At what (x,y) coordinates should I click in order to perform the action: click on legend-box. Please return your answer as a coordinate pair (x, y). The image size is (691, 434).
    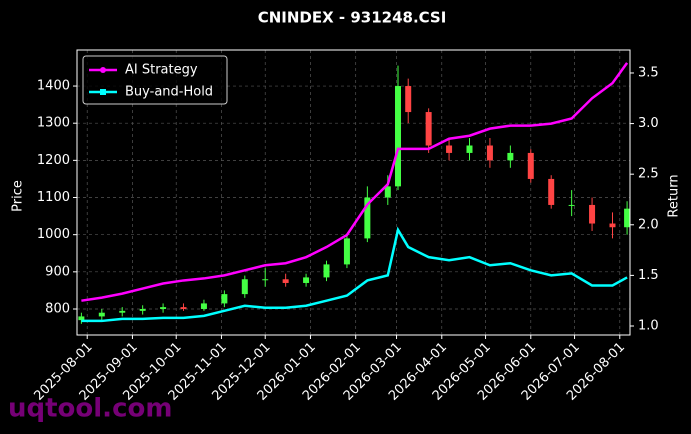
    Looking at the image, I should click on (155, 80).